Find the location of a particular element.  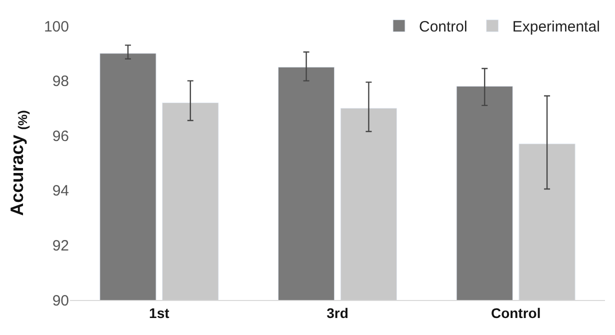

legend-label: Experimental is located at coordinates (556, 27).